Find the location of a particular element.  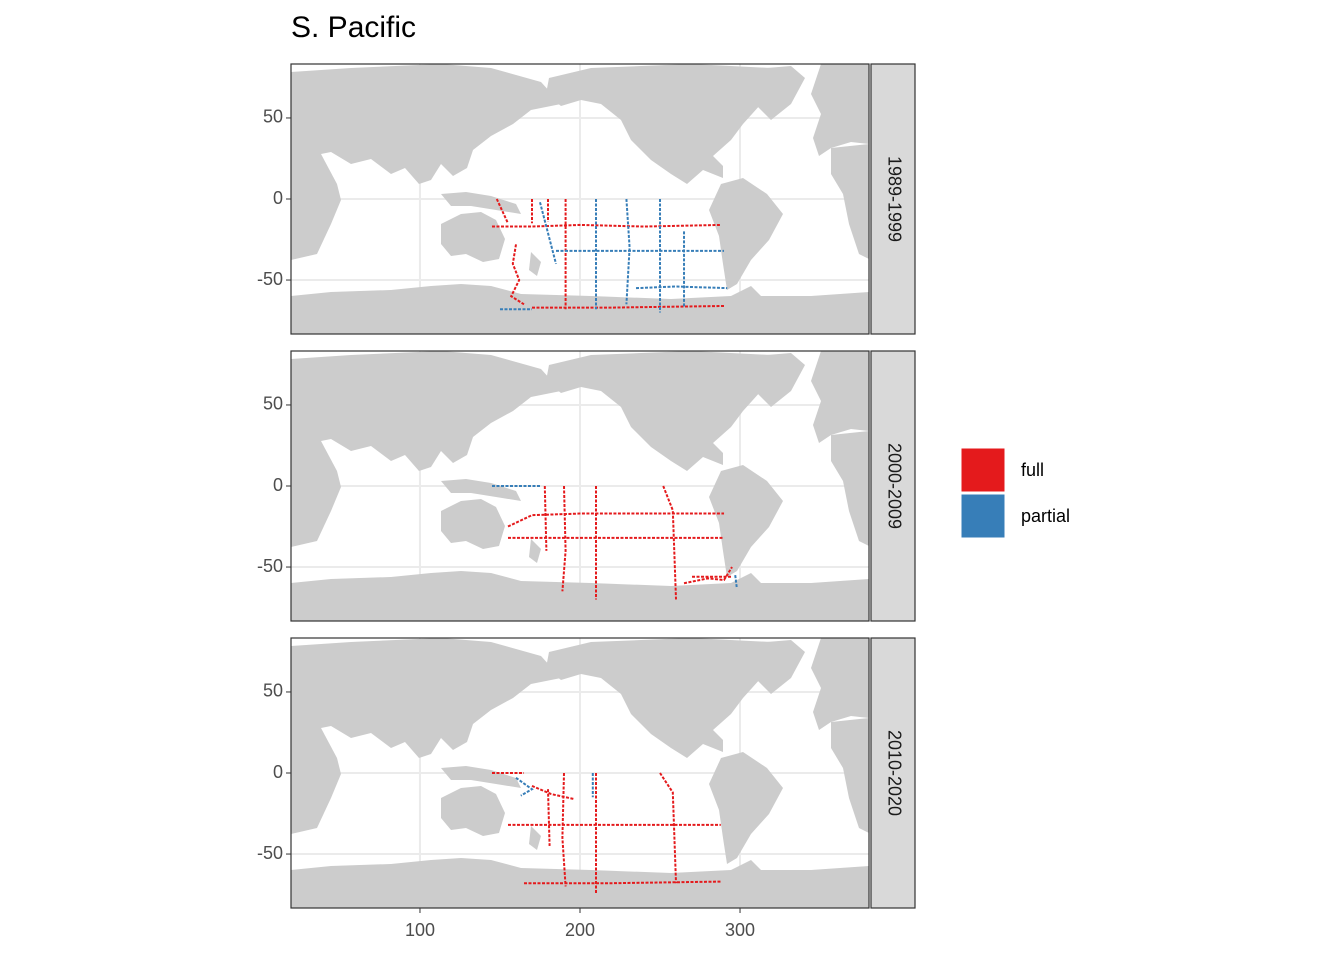

facet-panel: -50 0 50 2000-2009 is located at coordinates (586, 486).